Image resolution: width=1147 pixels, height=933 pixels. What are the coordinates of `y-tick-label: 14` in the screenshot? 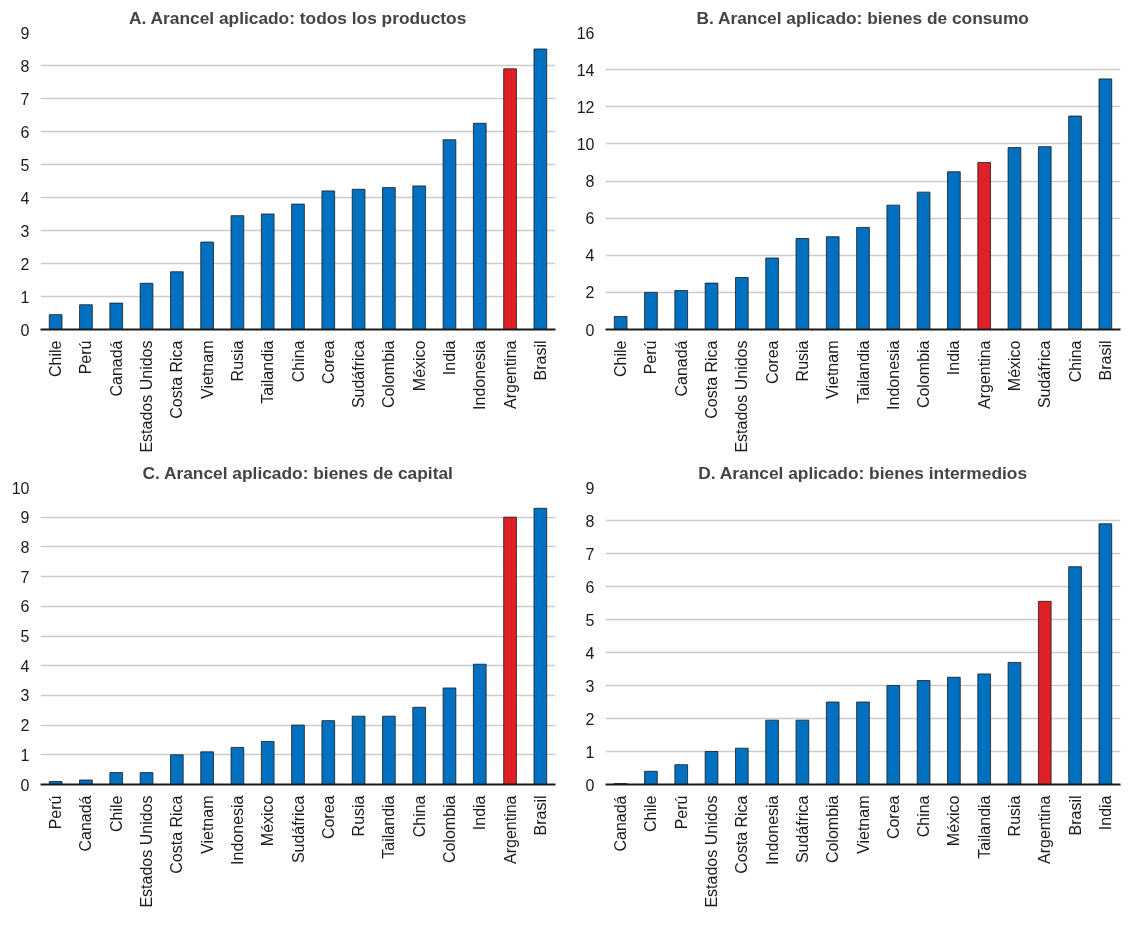 It's located at (585, 70).